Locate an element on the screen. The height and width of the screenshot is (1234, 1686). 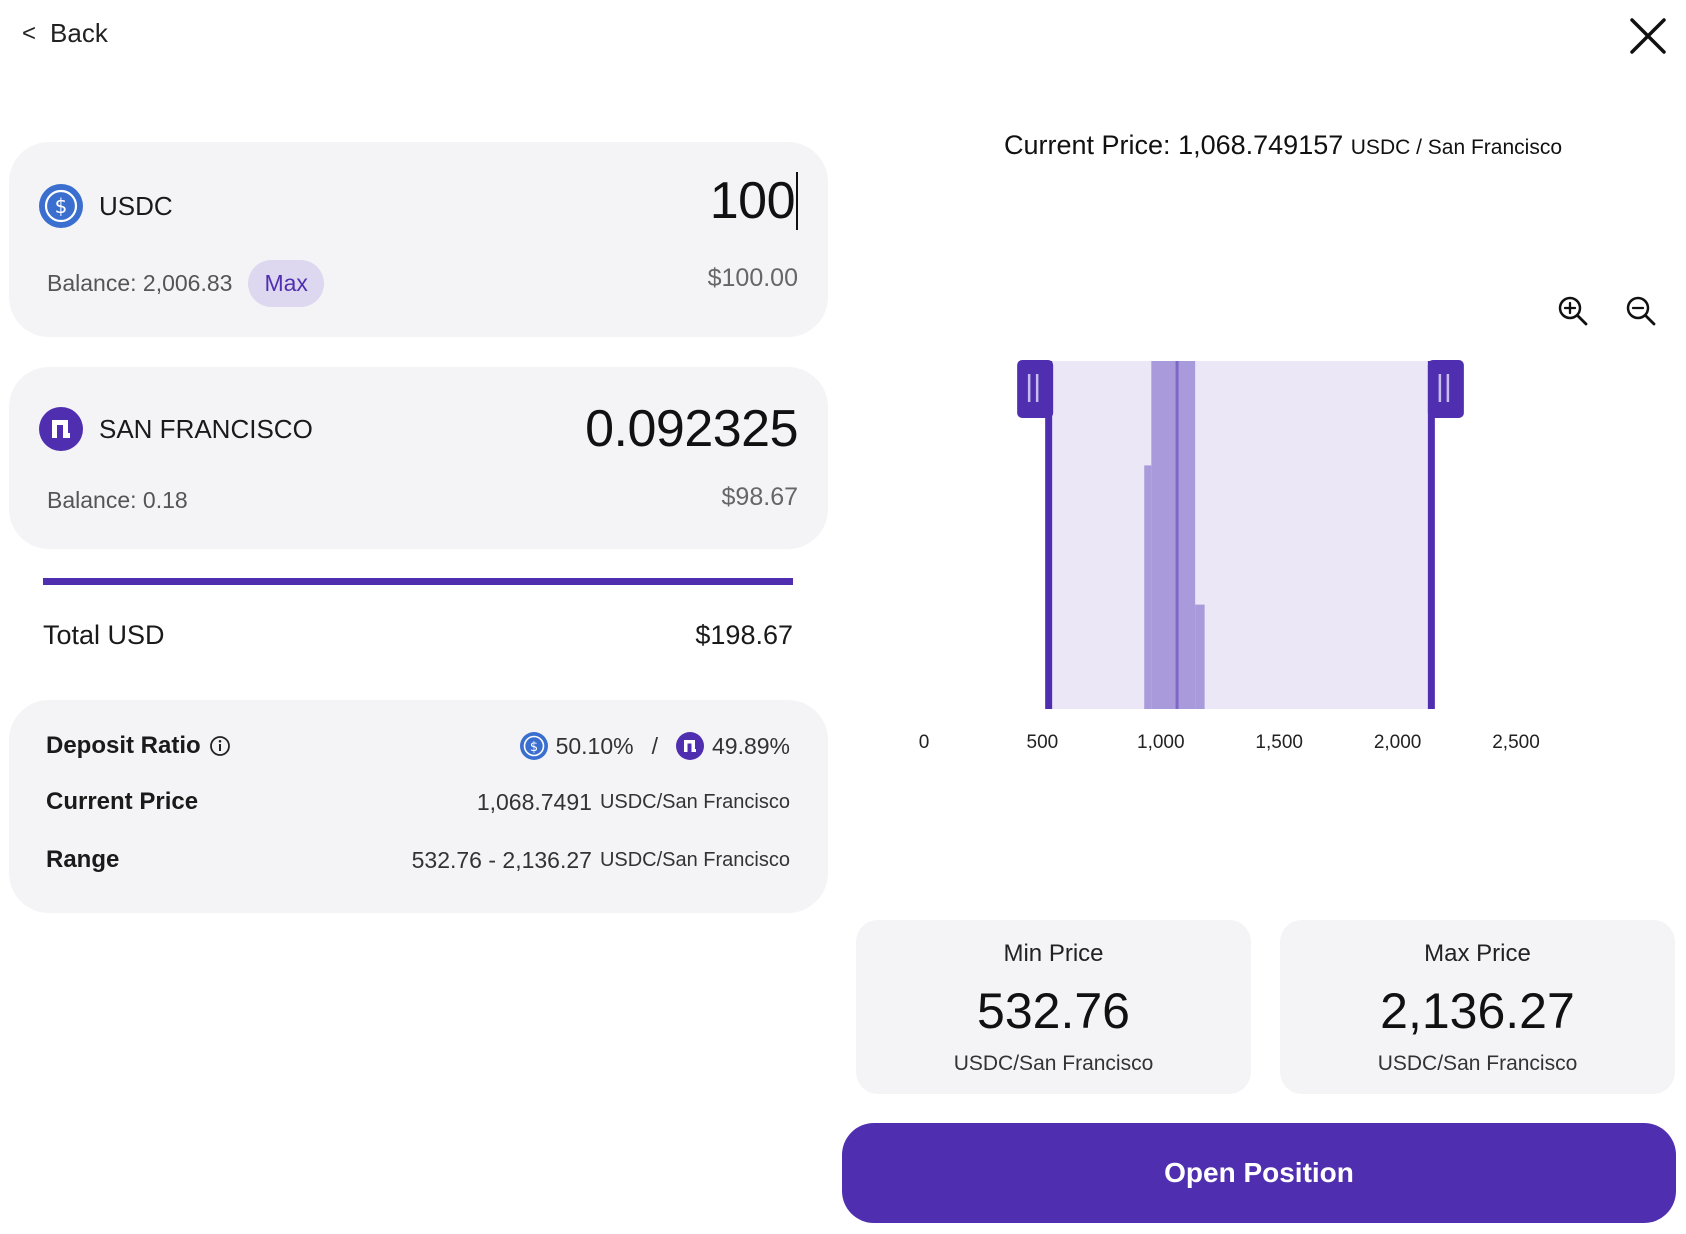
usdc-token-label: $ USDC is located at coordinates (106, 206).